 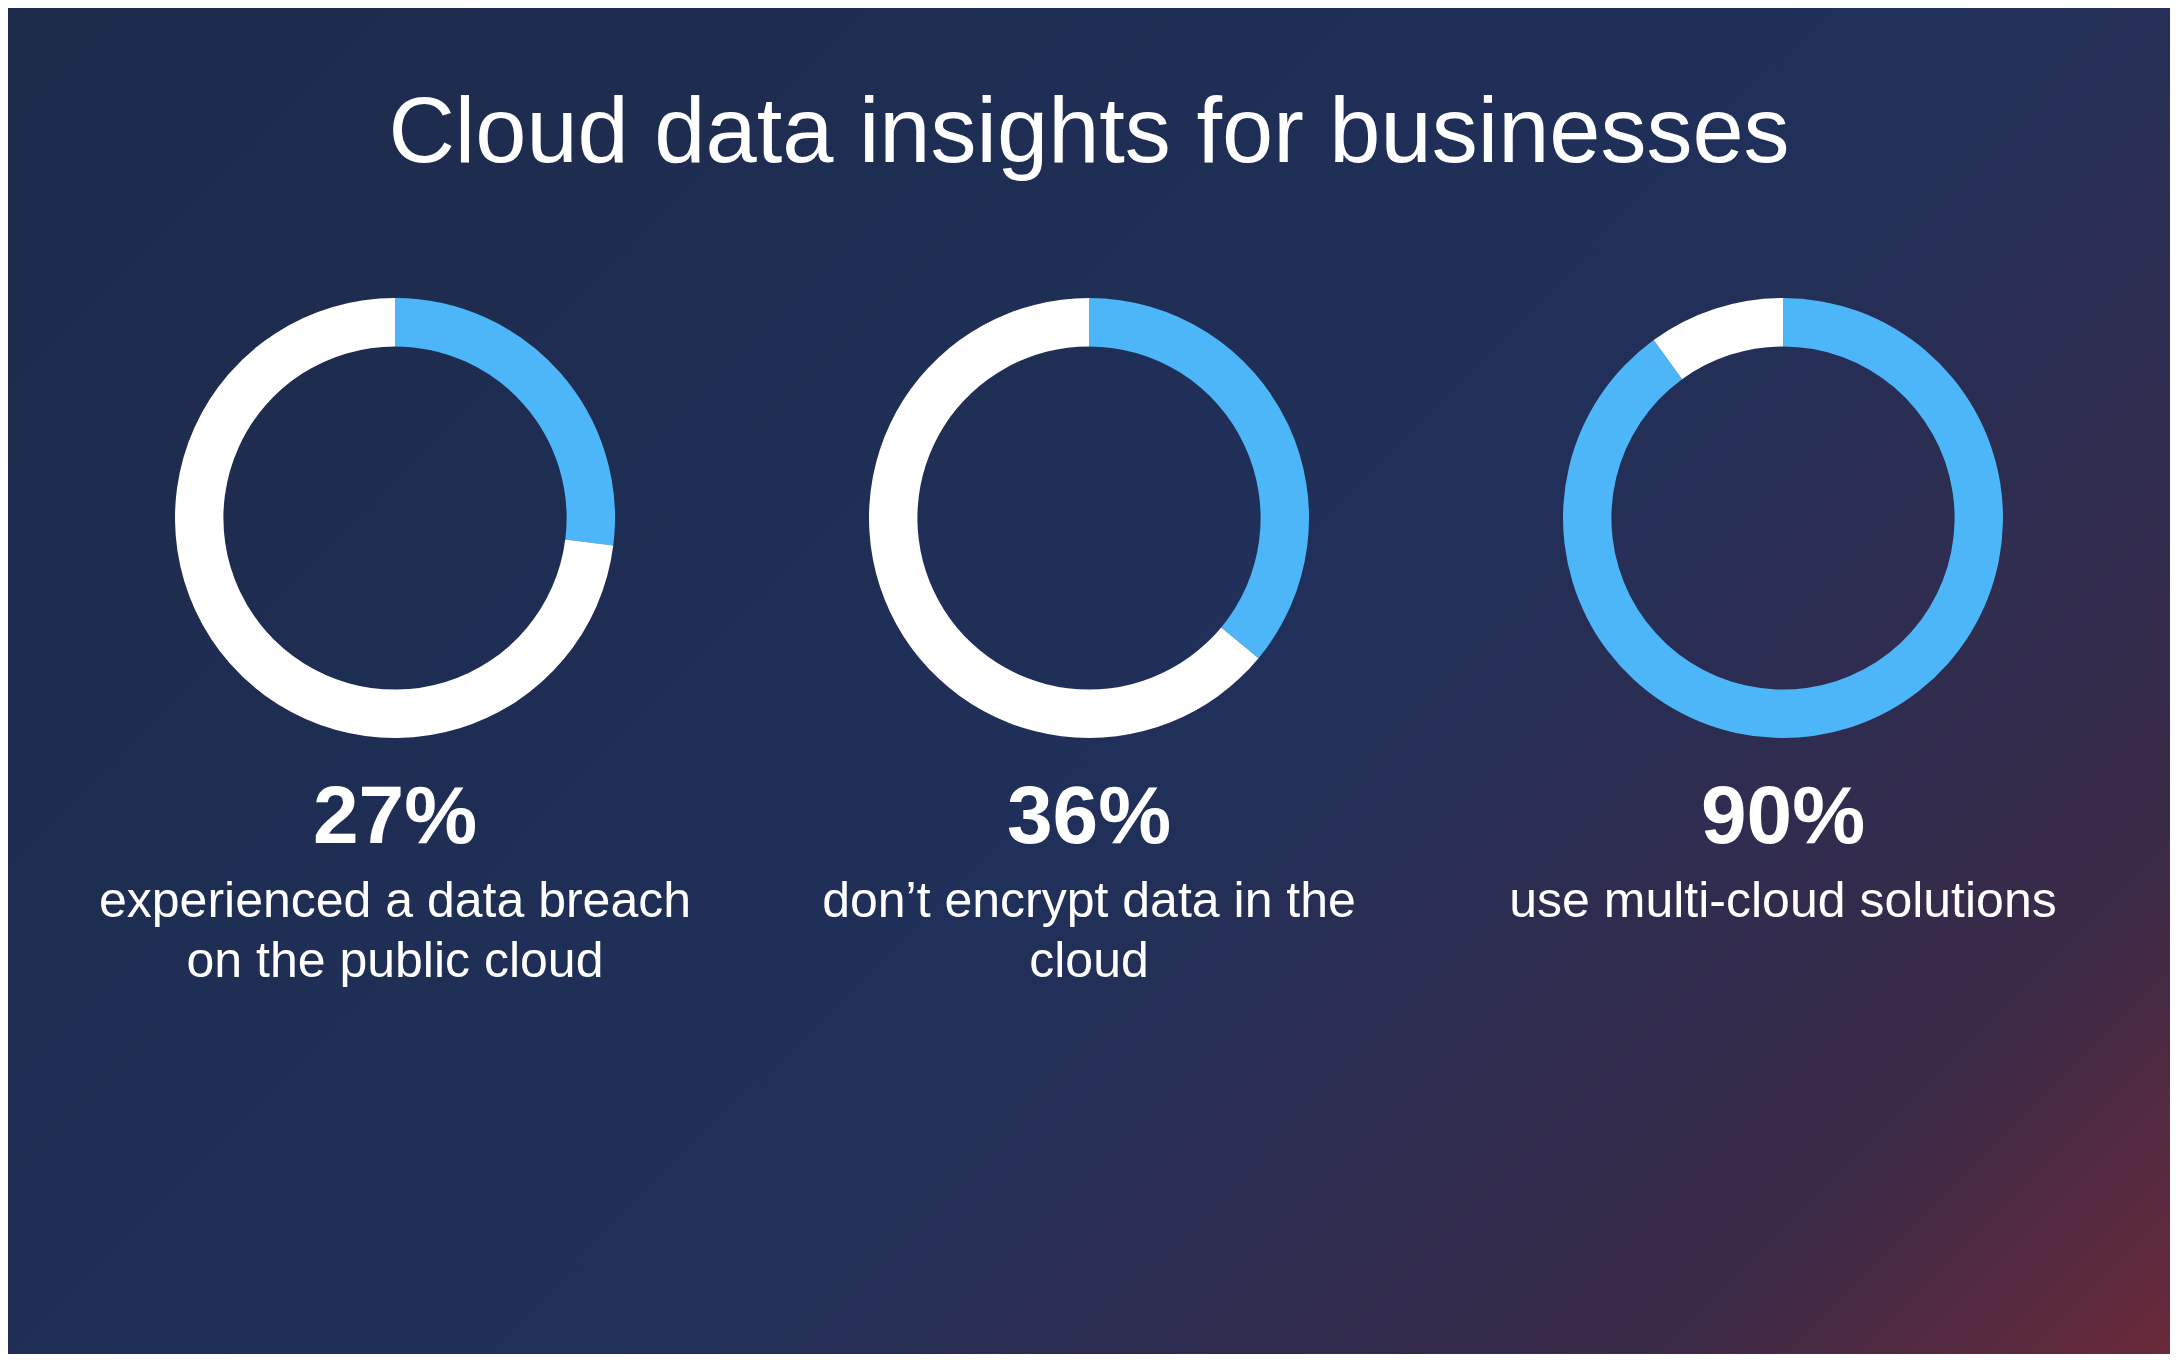 I want to click on text: 27%, so click(x=395, y=814).